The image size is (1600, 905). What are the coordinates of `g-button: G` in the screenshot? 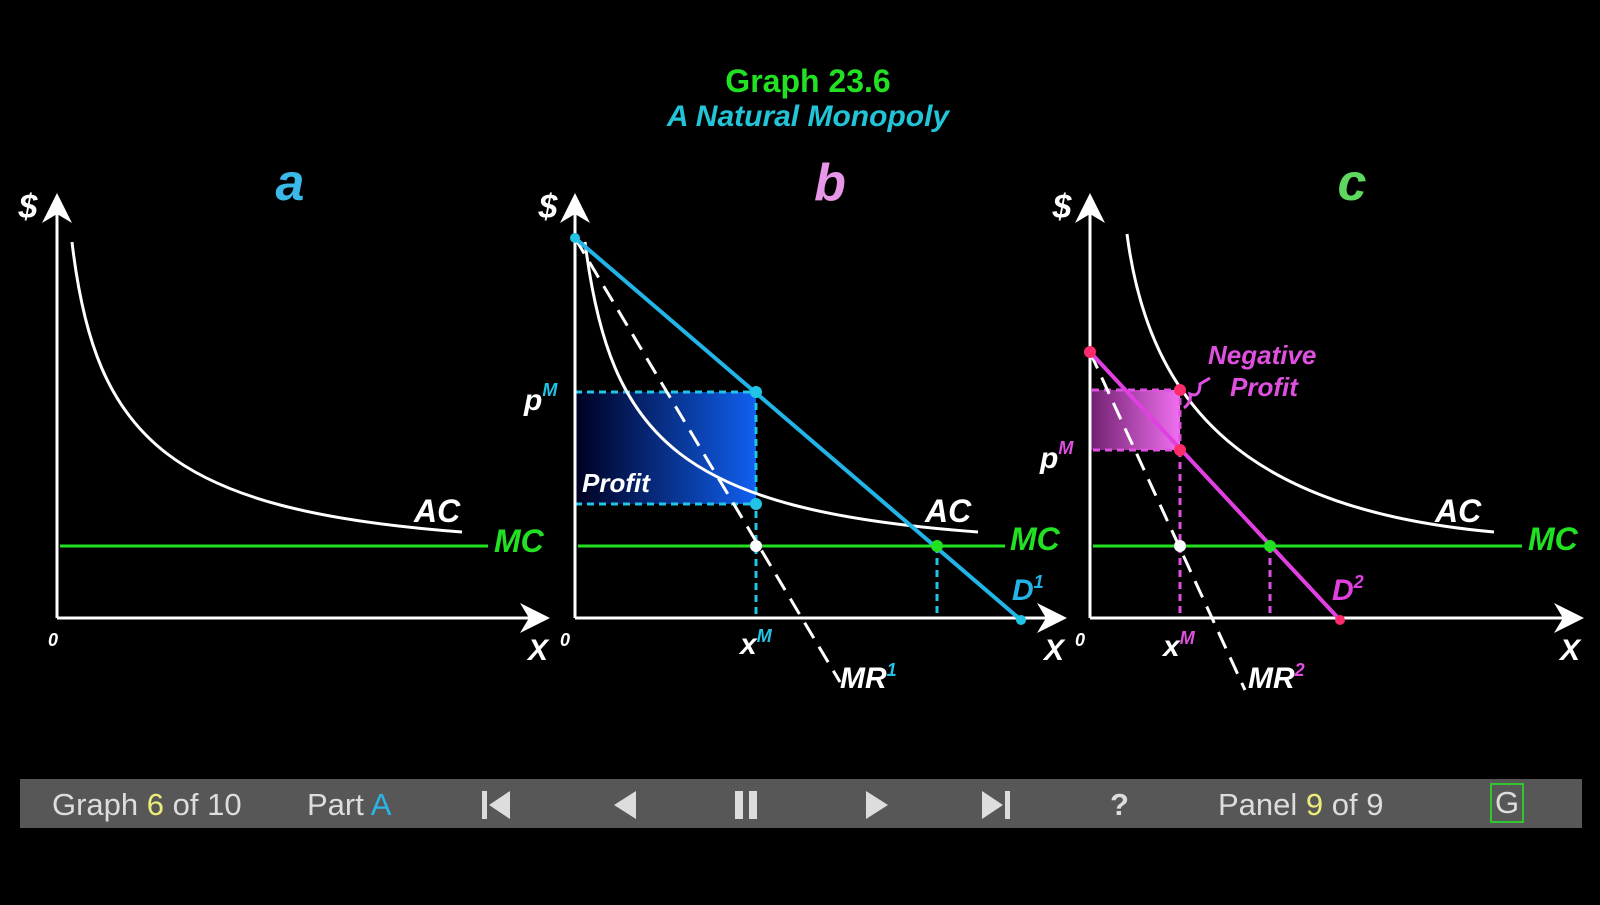 It's located at (1507, 803).